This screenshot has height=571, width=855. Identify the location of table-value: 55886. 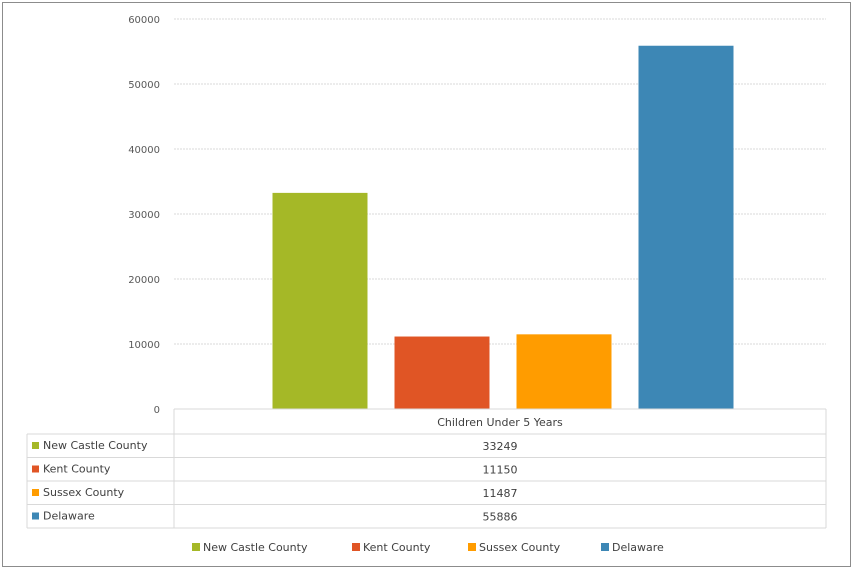
(500, 517).